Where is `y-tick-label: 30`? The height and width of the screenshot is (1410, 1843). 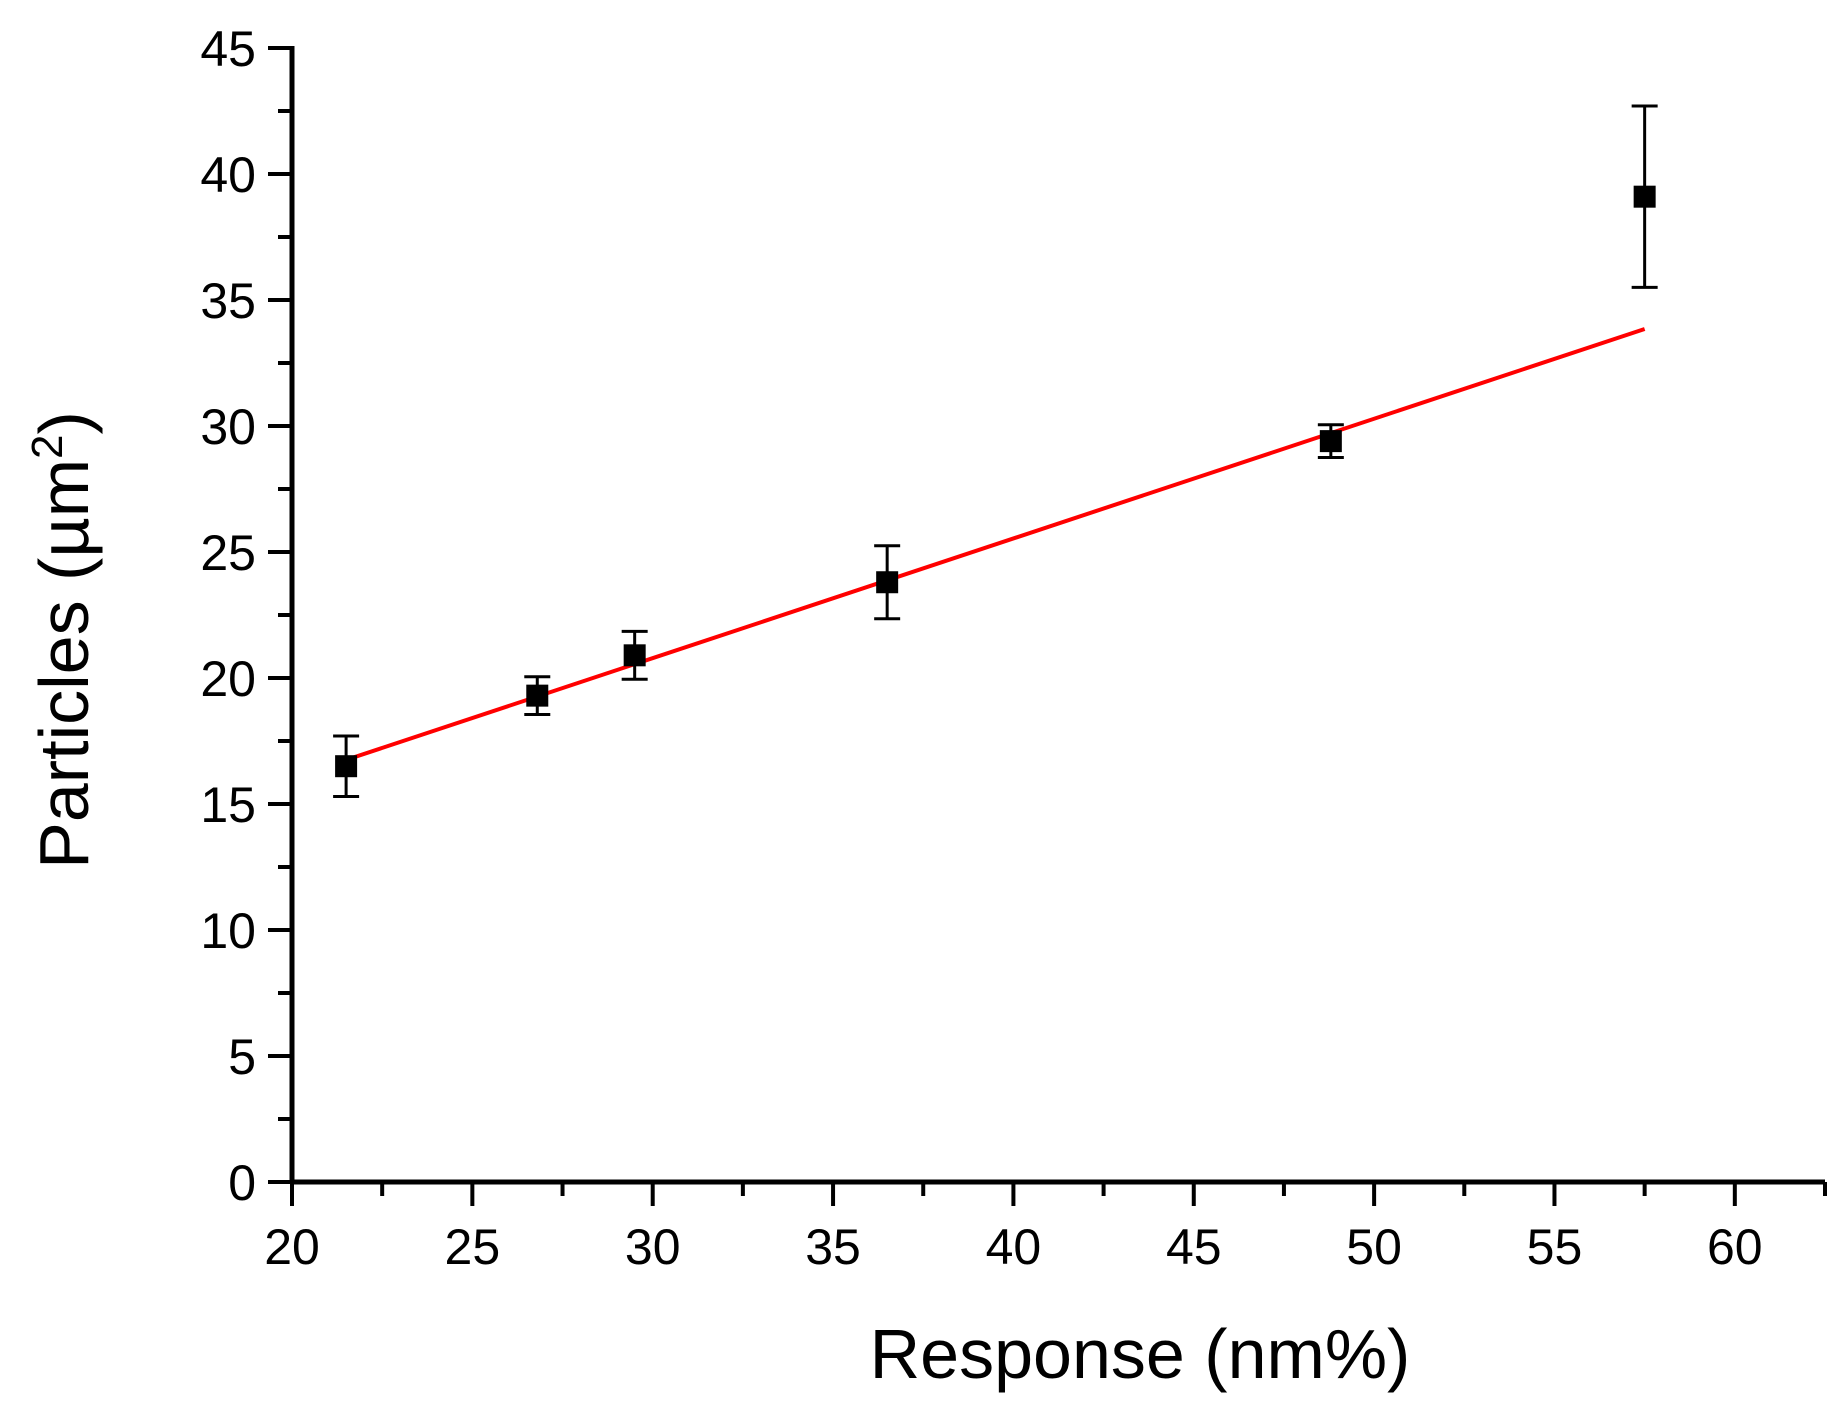
y-tick-label: 30 is located at coordinates (228, 427).